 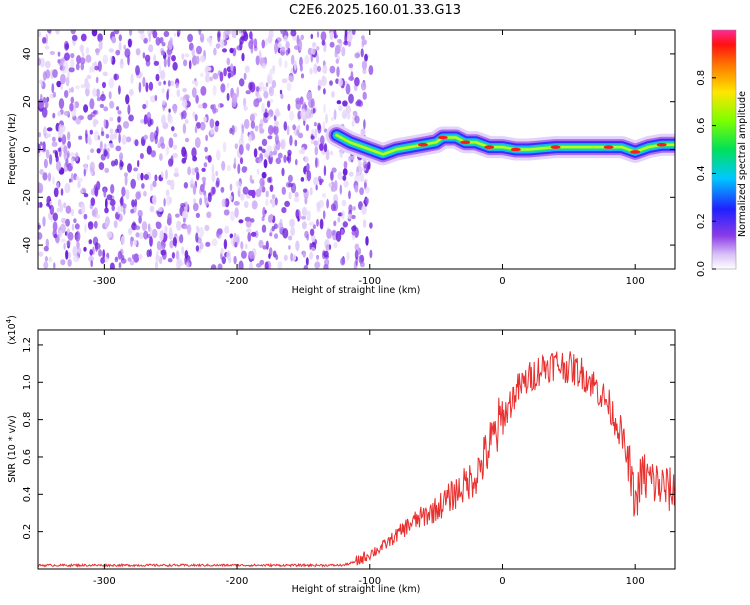 What do you see at coordinates (11, 330) in the screenshot?
I see `snr-multiplier: (x104)` at bounding box center [11, 330].